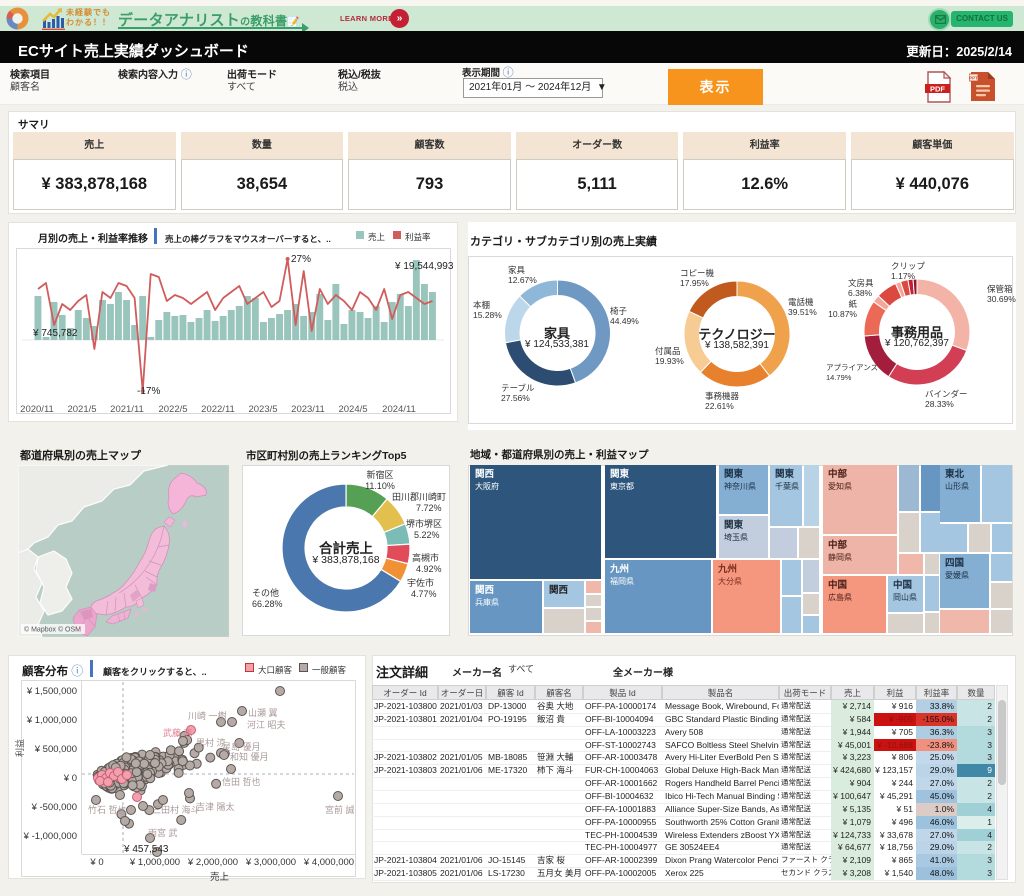 Image resolution: width=1024 pixels, height=896 pixels. I want to click on svg-text: PPT, so click(973, 77).